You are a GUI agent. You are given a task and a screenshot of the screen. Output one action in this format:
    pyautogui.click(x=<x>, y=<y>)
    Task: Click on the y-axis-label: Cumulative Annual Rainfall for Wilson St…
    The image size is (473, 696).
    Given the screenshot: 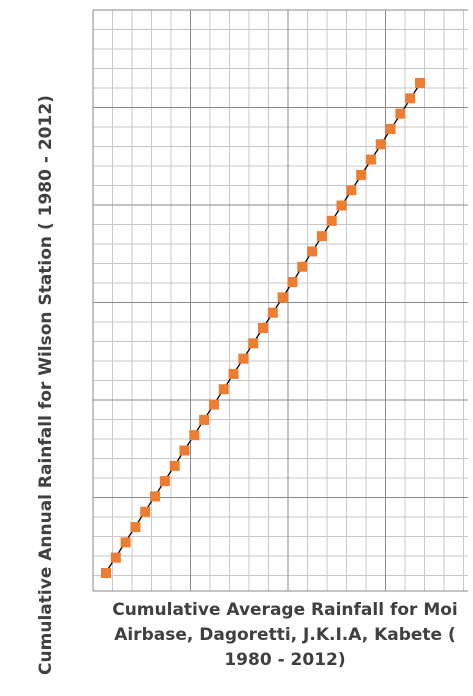 What is the action you would take?
    pyautogui.click(x=46, y=385)
    